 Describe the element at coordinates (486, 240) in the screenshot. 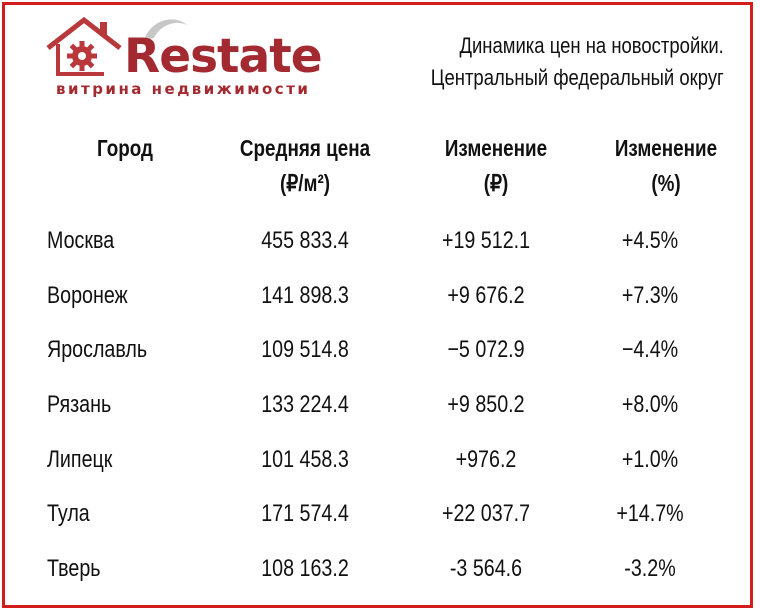

I see `cell-change-abs: +19 512.1` at that location.